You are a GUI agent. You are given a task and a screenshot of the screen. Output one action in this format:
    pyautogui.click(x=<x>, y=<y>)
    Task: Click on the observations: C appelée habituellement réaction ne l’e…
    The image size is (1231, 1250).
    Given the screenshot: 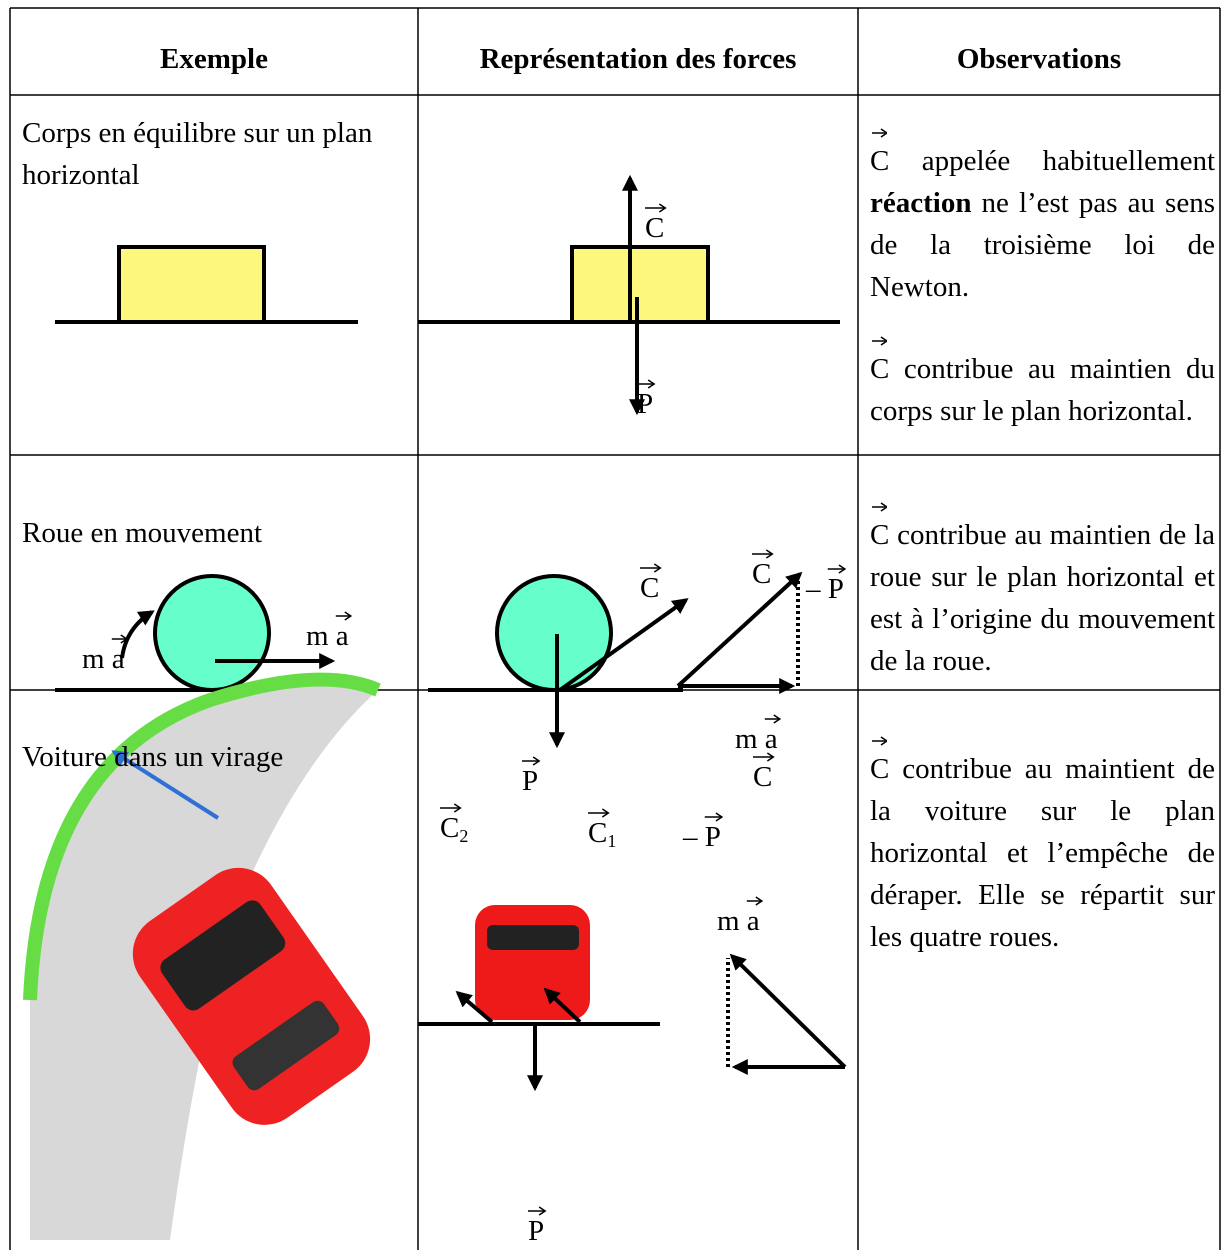 What is the action you would take?
    pyautogui.click(x=1042, y=300)
    